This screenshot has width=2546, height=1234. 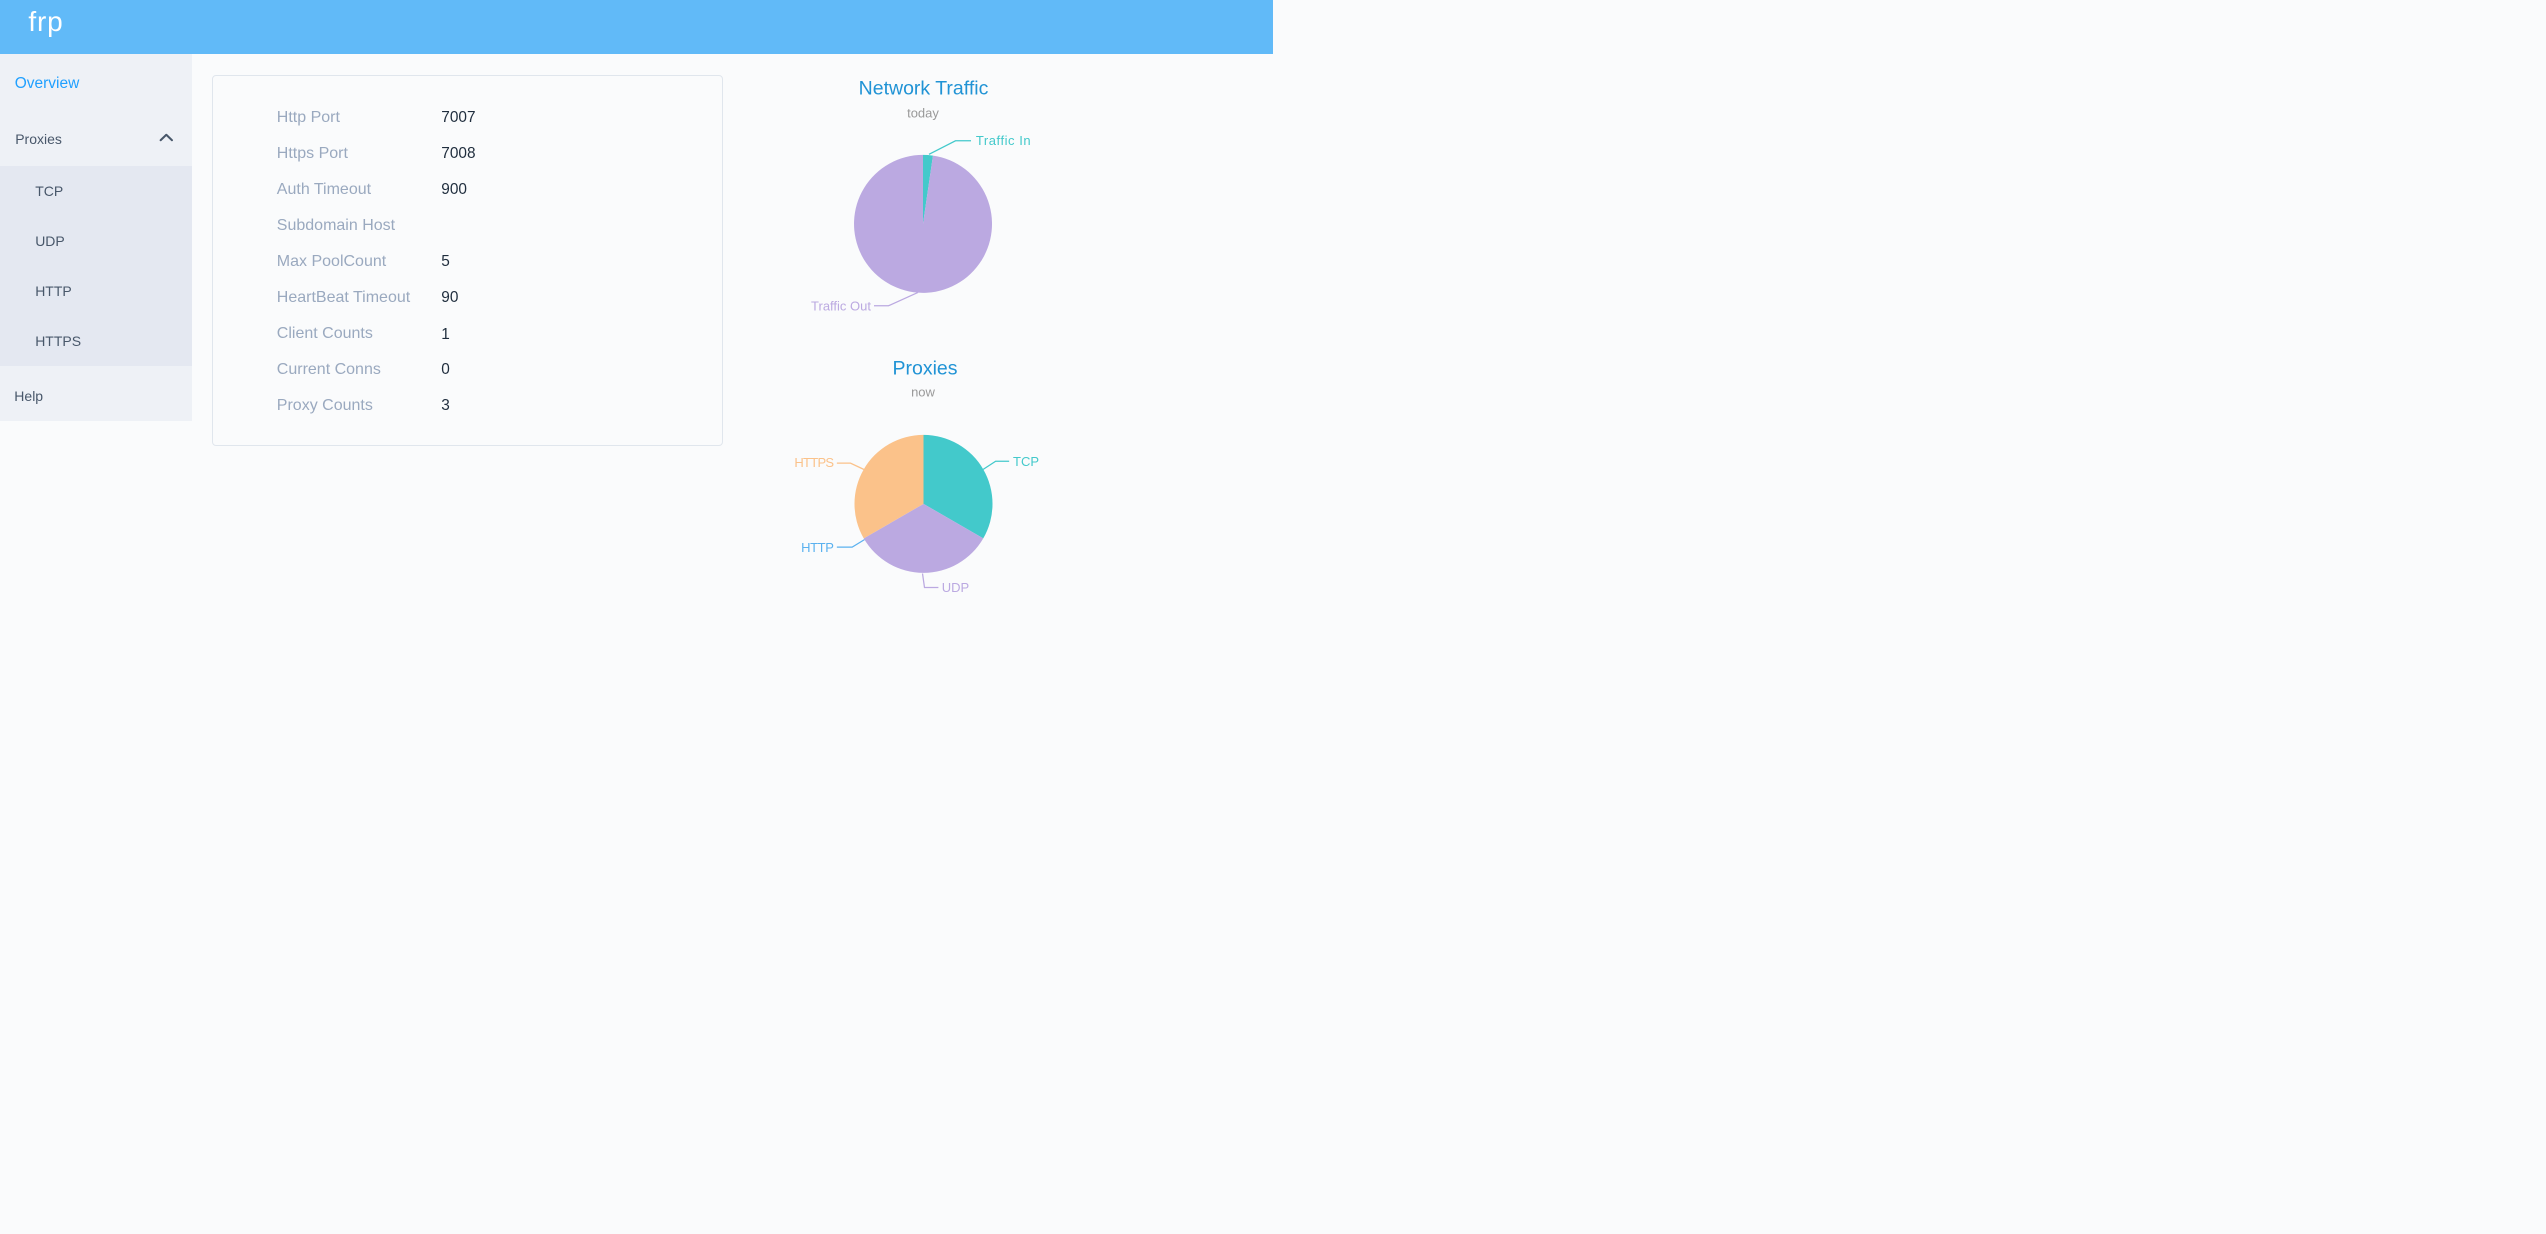 I want to click on svg-text: Traffic Out, so click(x=841, y=306).